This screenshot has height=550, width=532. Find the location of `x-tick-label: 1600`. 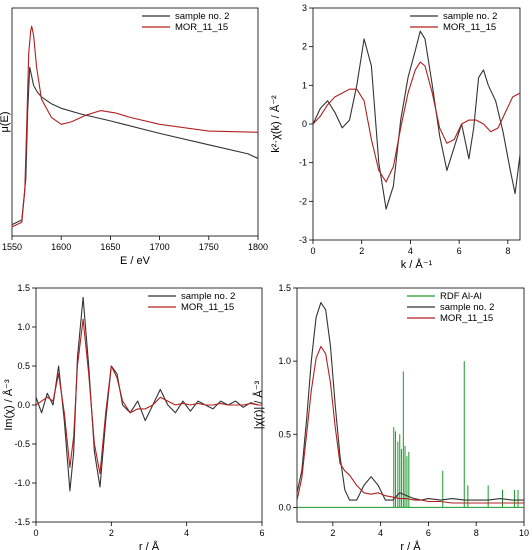

x-tick-label: 1600 is located at coordinates (61, 247).